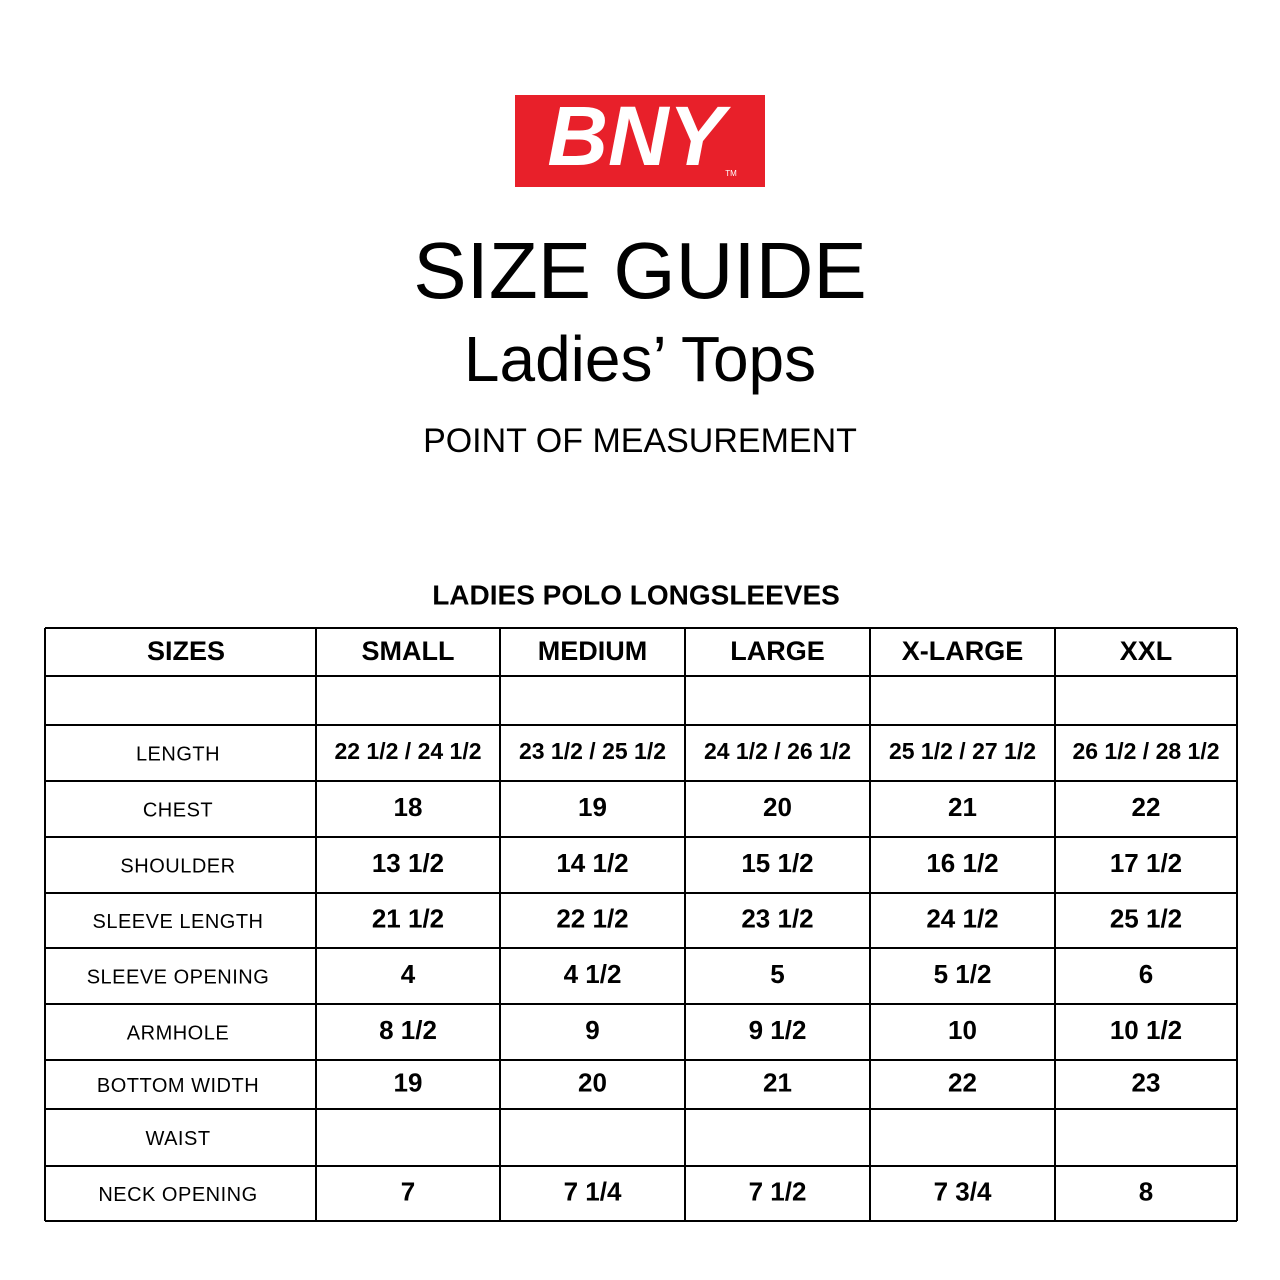  What do you see at coordinates (778, 1030) in the screenshot?
I see `cell-value: 9 1/2` at bounding box center [778, 1030].